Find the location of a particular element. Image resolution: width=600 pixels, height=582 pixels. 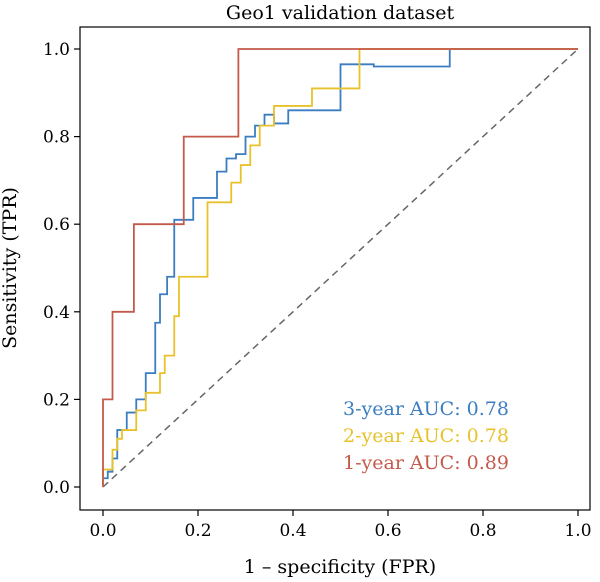

x-tick-label: 1.0 is located at coordinates (577, 531).